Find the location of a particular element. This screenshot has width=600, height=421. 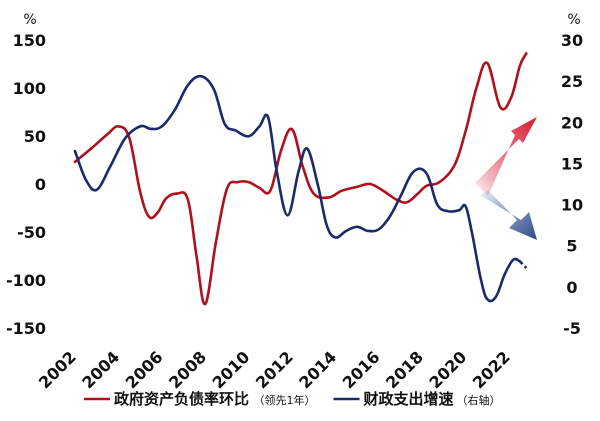

trend-arrows is located at coordinates (506, 178).